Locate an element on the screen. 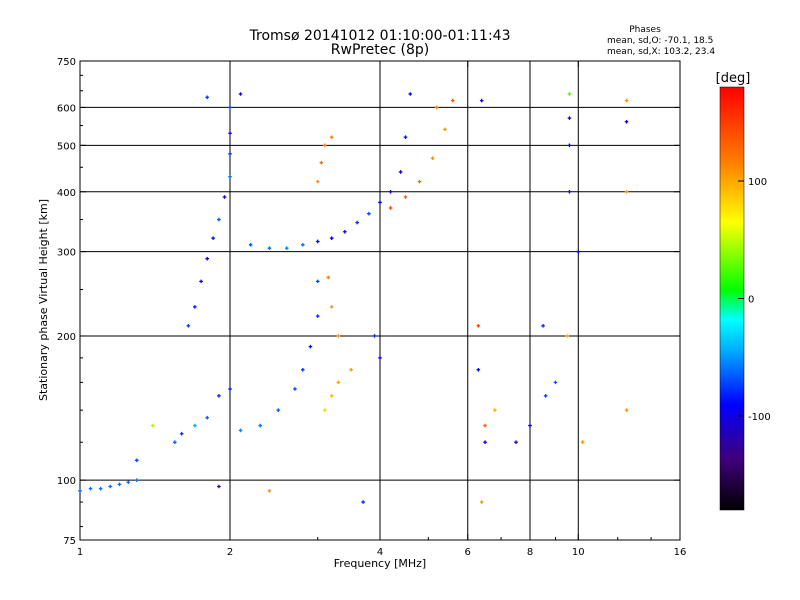 The height and width of the screenshot is (600, 800). chart-title: Tromsø 20141012 01:10:00-01:11:43 is located at coordinates (380, 36).